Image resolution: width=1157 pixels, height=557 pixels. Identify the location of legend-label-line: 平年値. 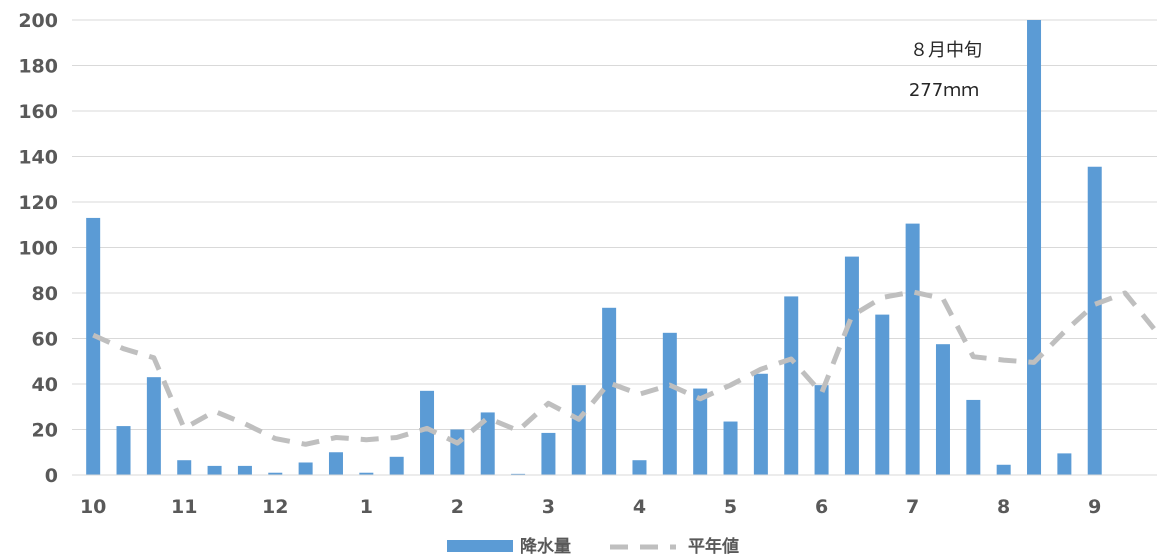
(713, 546).